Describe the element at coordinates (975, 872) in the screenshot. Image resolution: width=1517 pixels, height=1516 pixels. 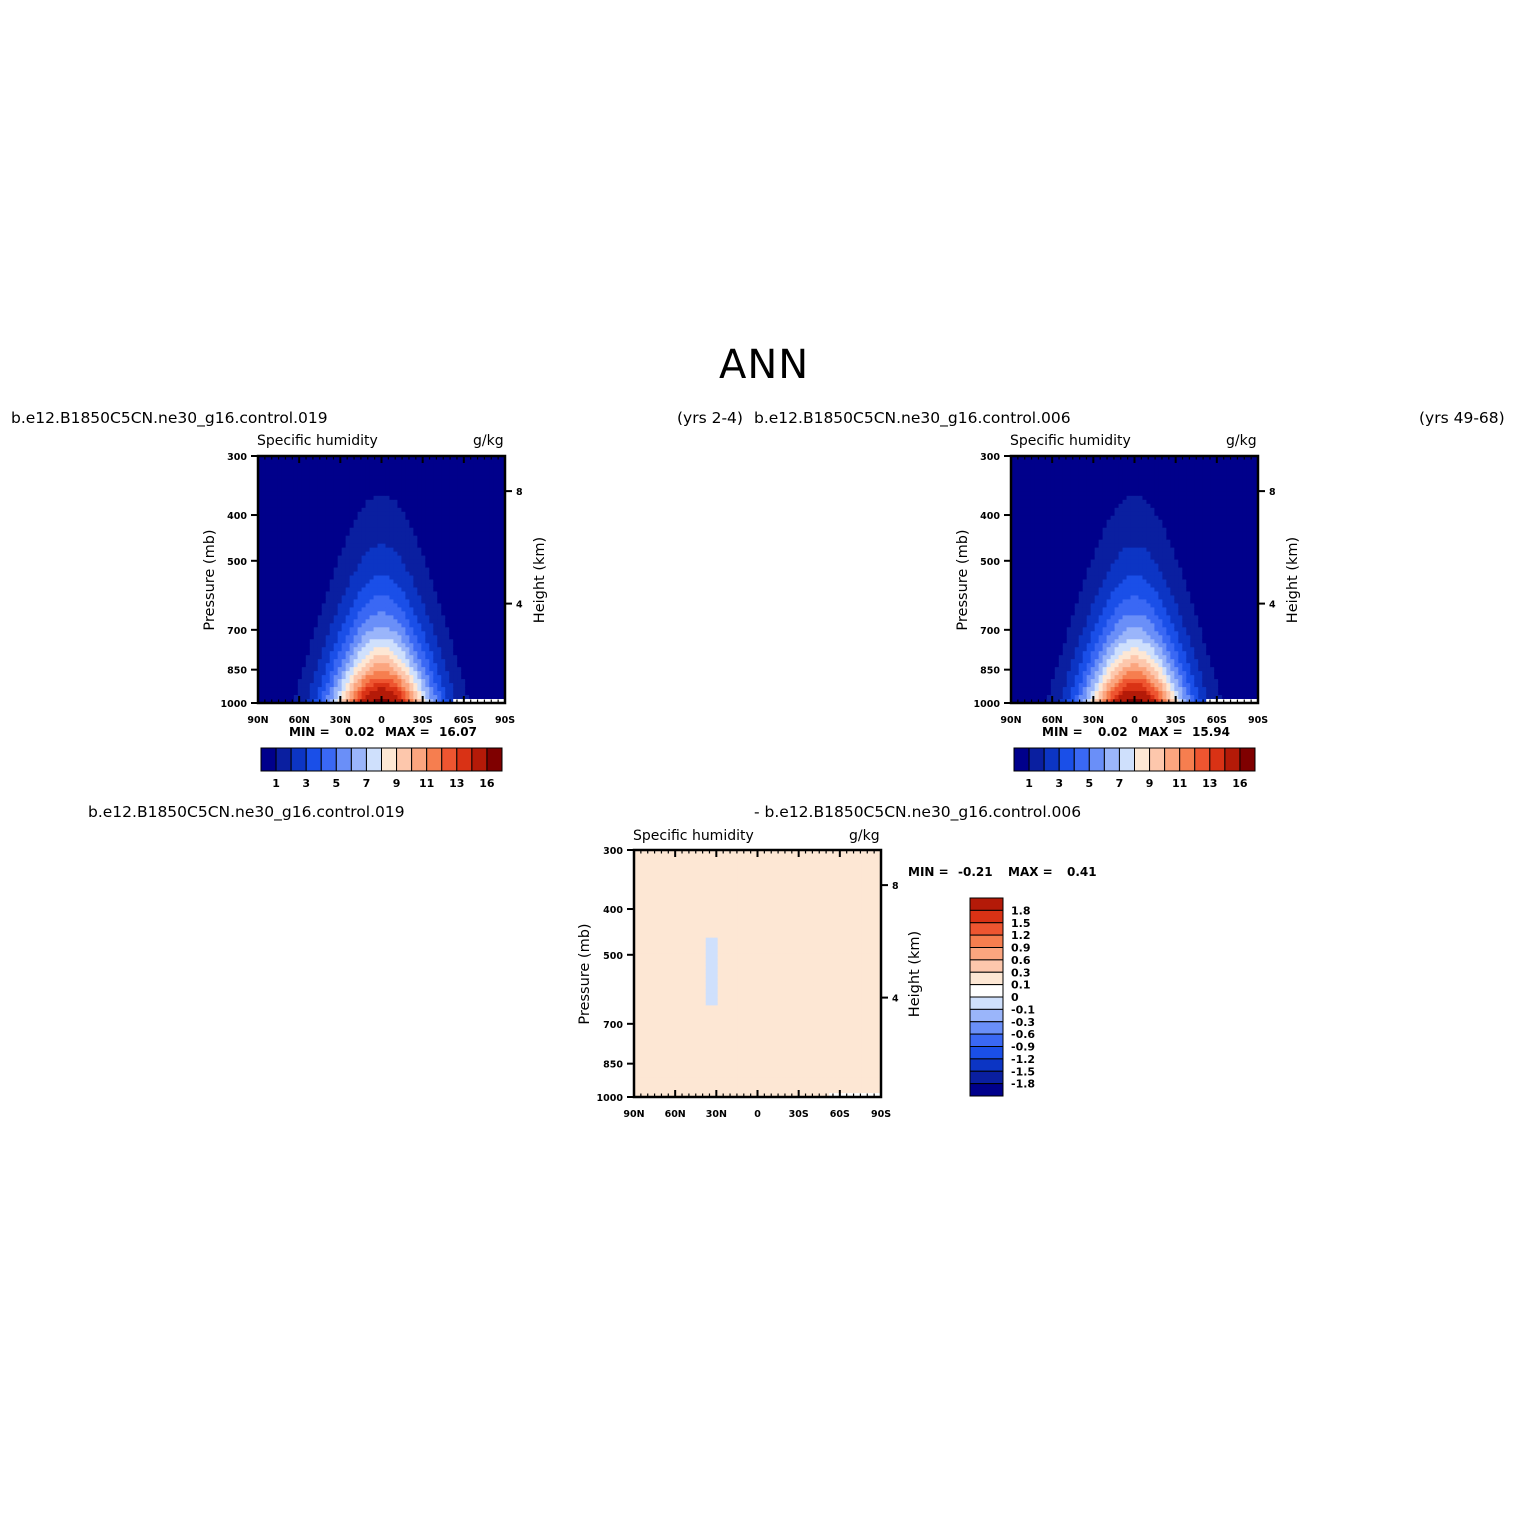
I see `b-min-value: -0.21` at that location.